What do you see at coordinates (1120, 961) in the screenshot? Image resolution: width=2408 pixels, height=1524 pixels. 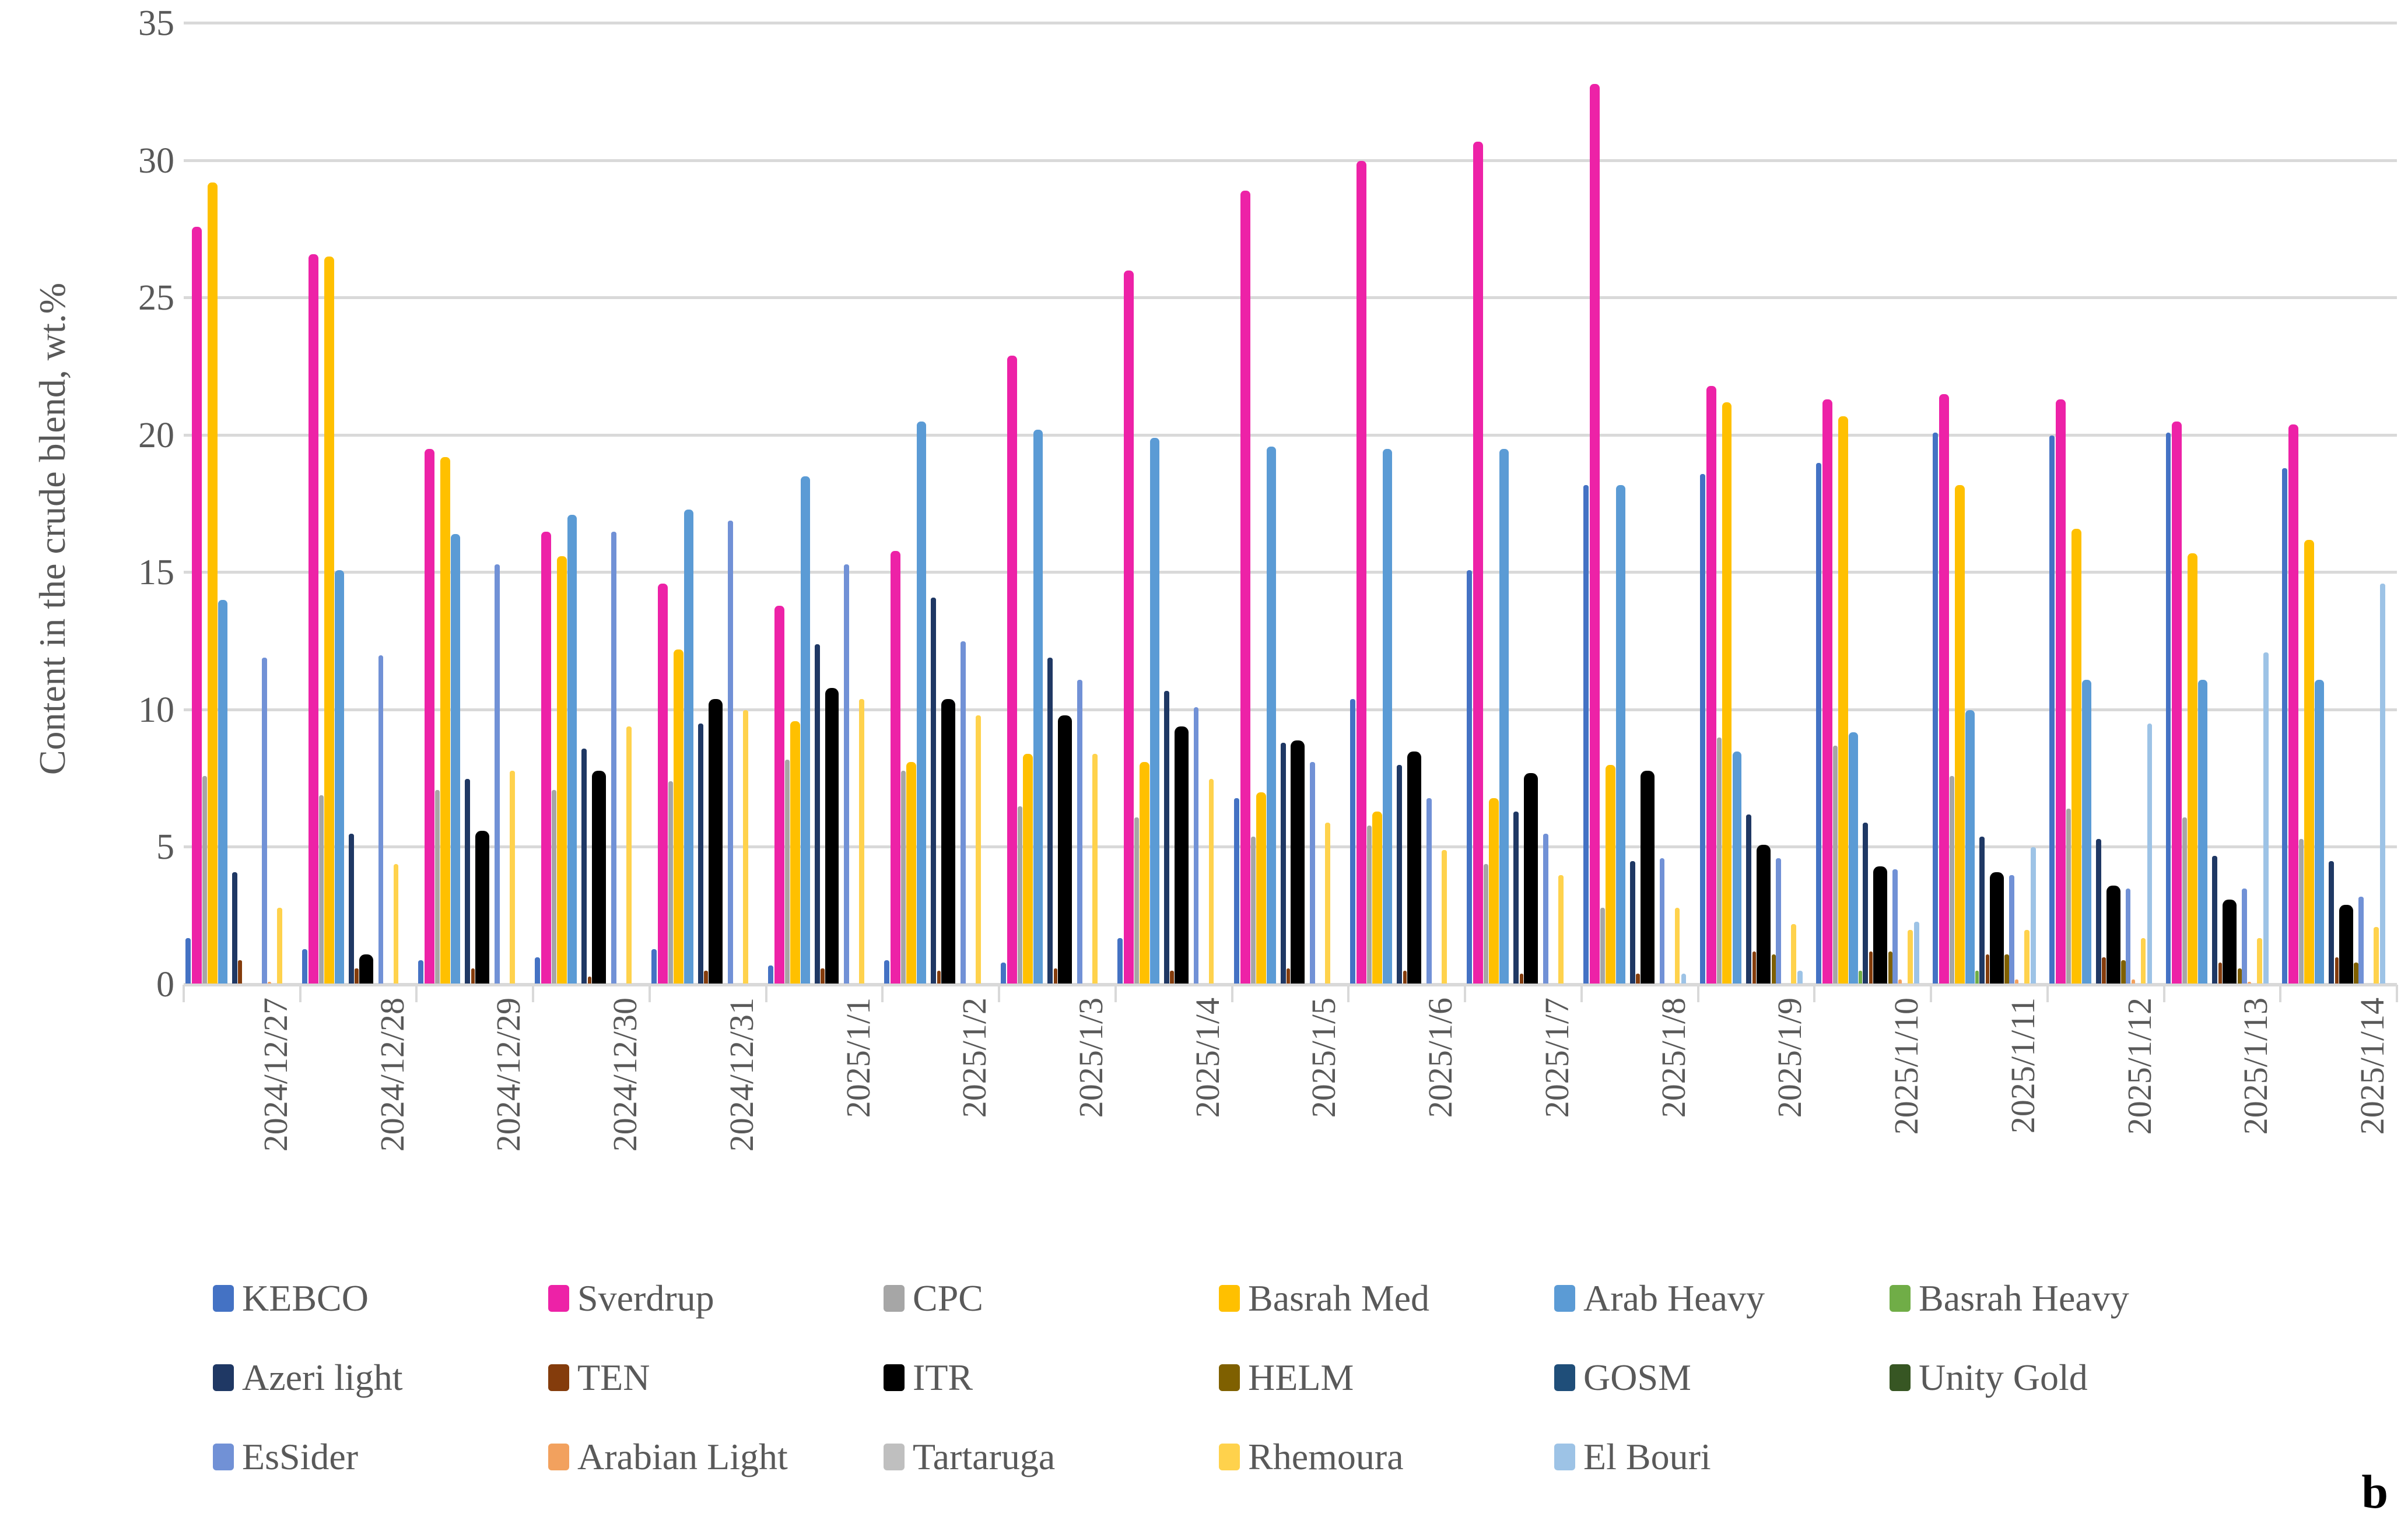 I see `bar-kebco-2025/1/4` at bounding box center [1120, 961].